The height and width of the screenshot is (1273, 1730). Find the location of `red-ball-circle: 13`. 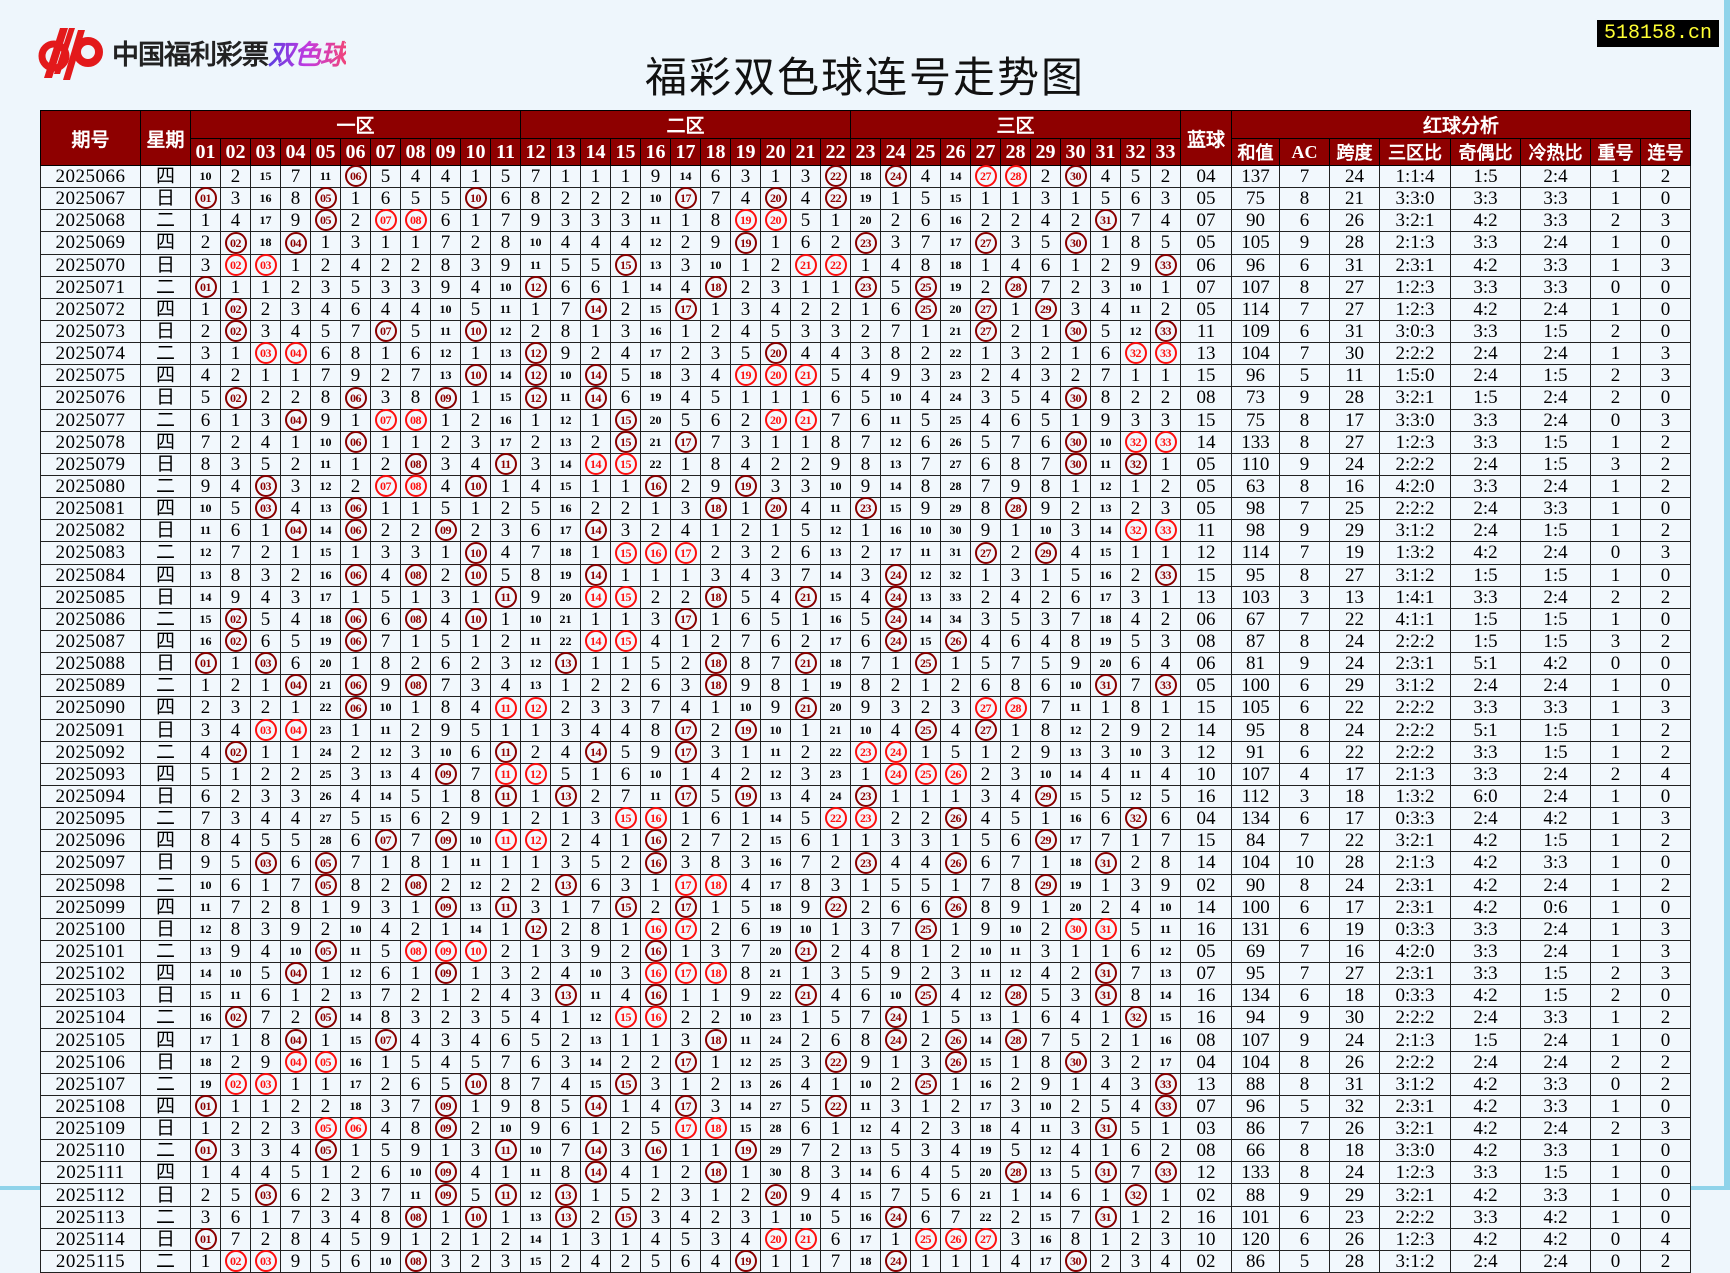

red-ball-circle: 13 is located at coordinates (565, 1194).